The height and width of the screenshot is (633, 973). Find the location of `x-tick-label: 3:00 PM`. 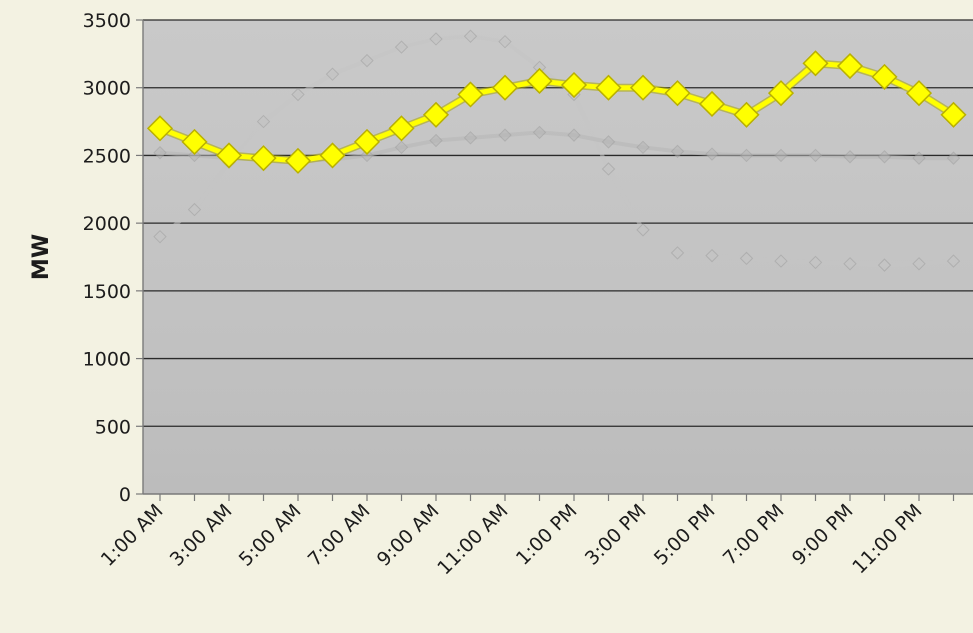

x-tick-label: 3:00 PM is located at coordinates (616, 535).